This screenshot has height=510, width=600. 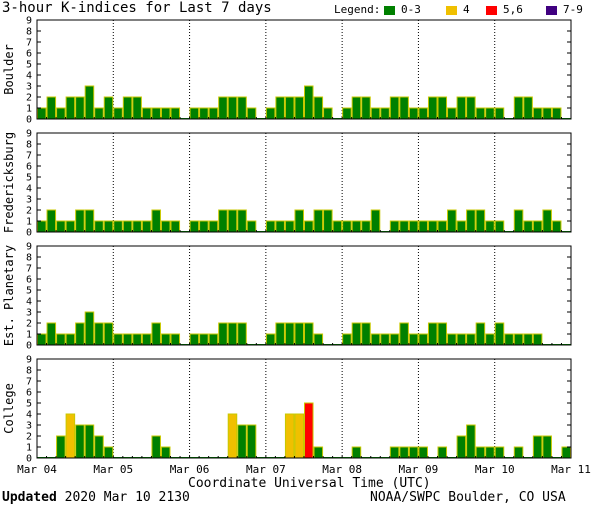 I want to click on legend-item-0-3: 0-3, so click(x=411, y=9).